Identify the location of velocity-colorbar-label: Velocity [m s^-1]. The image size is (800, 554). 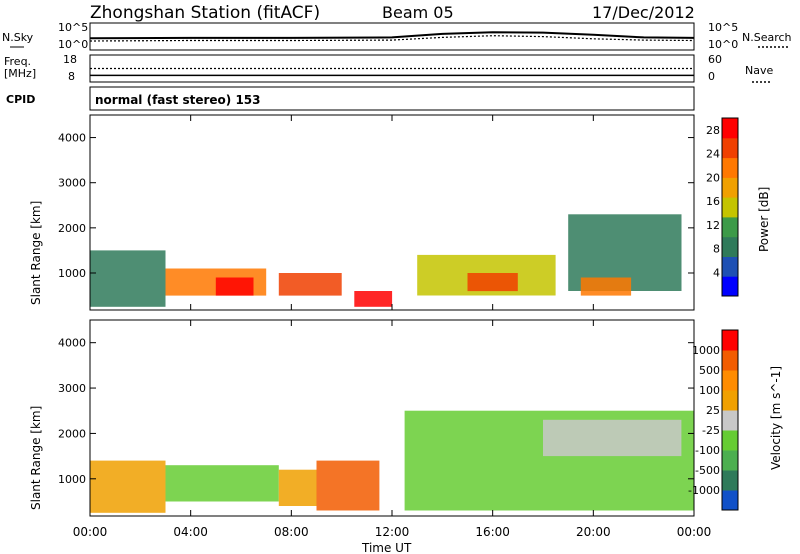
(776, 418).